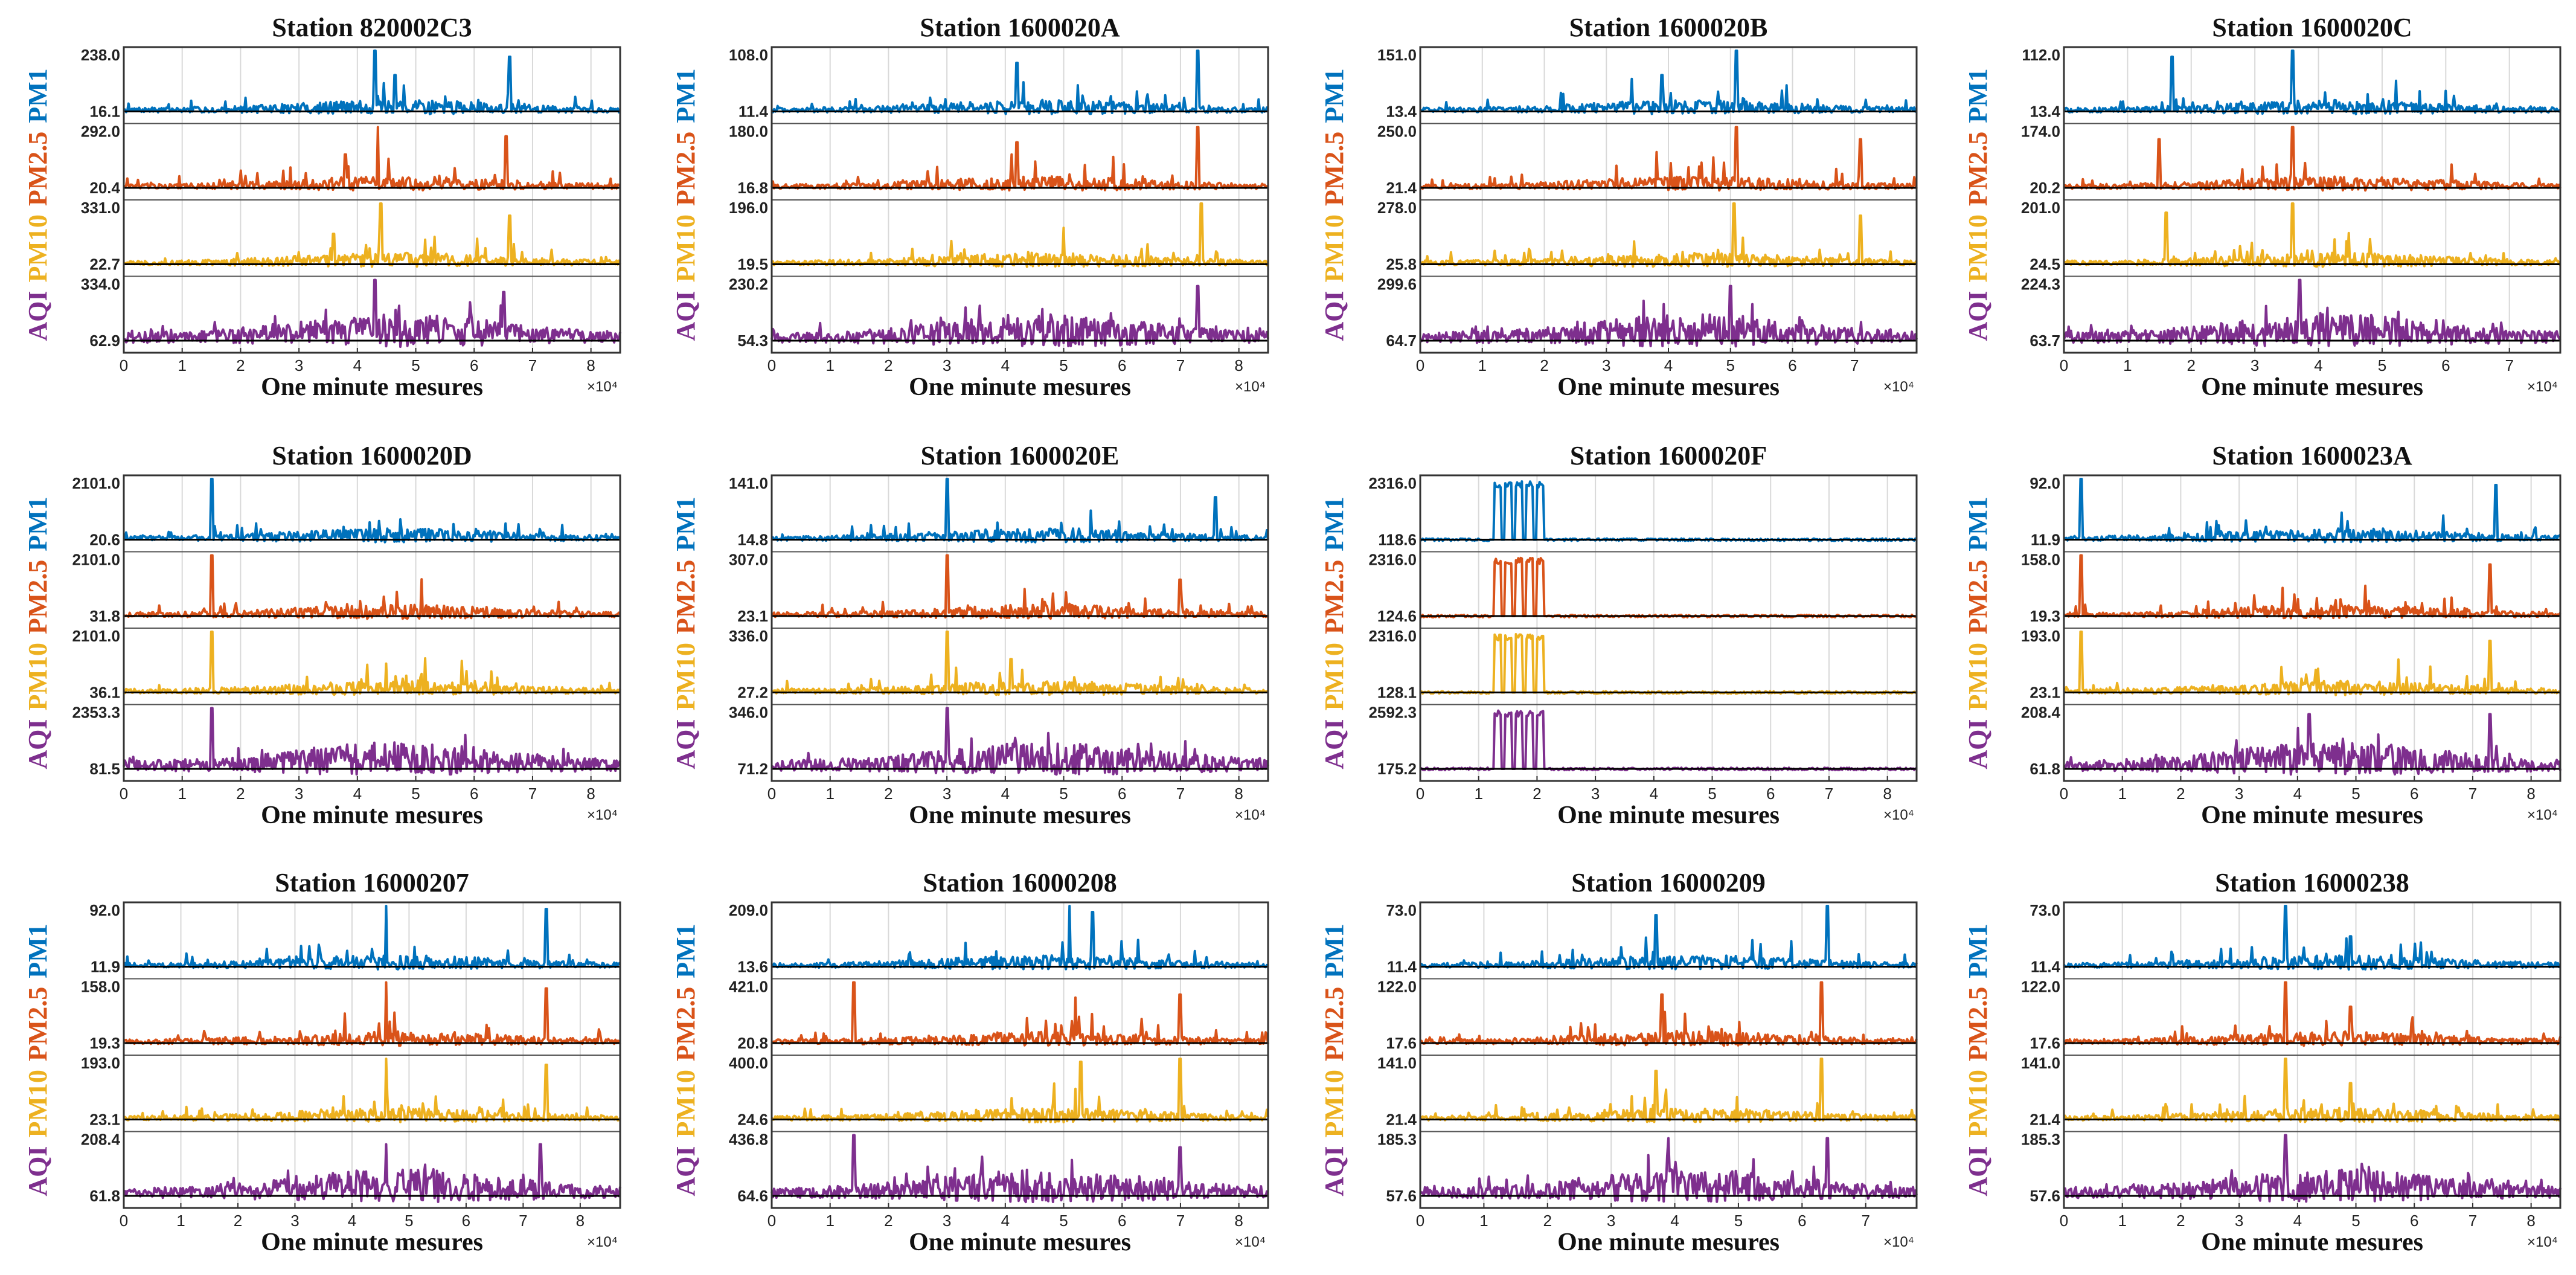  I want to click on max-label: 185.3, so click(2040, 1140).